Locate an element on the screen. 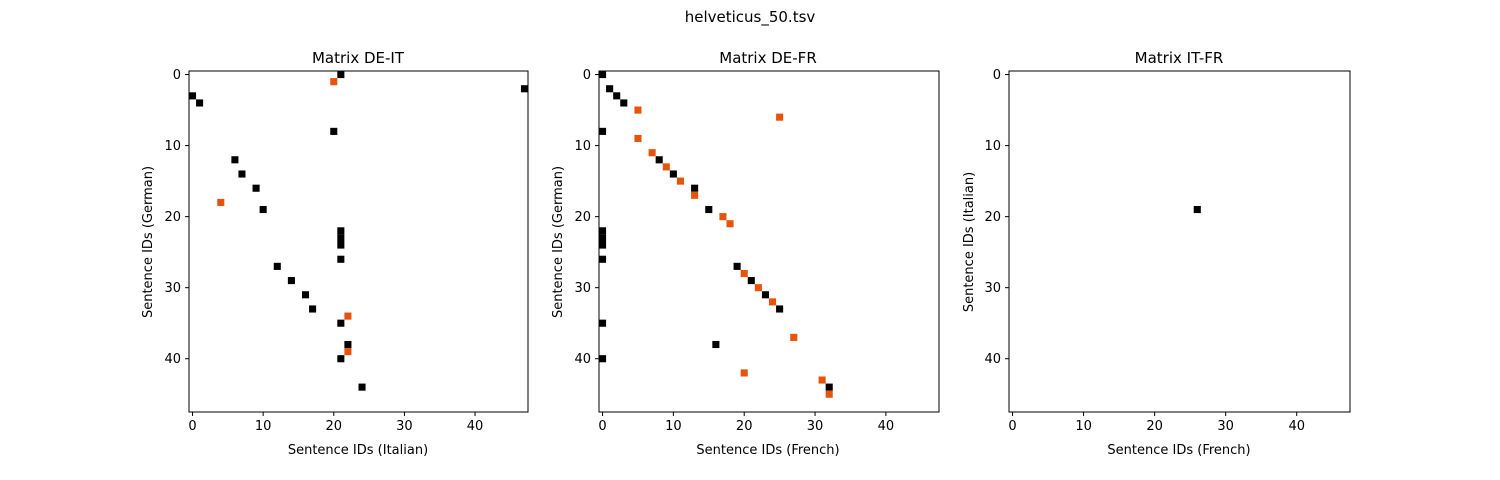  panel-title: Matrix IT-FR is located at coordinates (1179, 58).